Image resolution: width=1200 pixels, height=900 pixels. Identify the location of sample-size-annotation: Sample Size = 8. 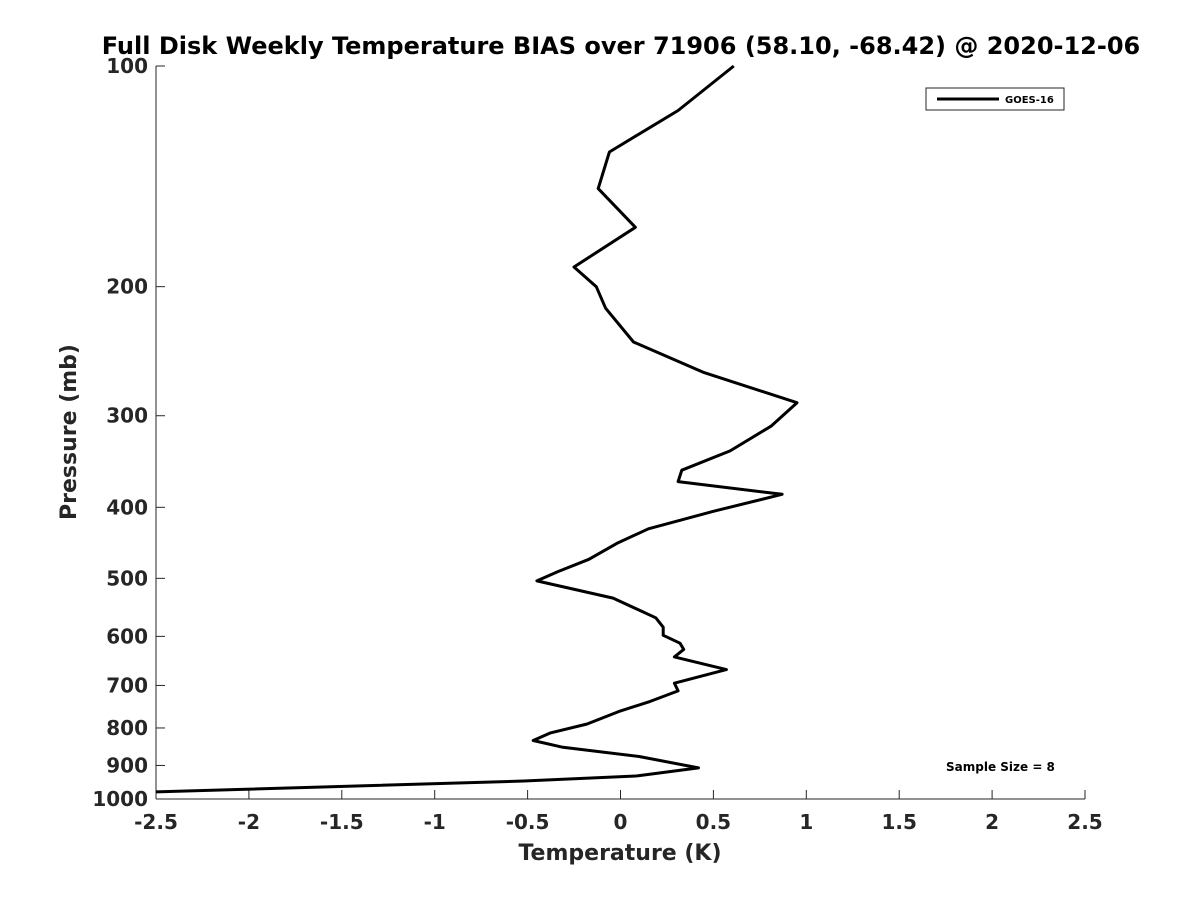
(1000, 767).